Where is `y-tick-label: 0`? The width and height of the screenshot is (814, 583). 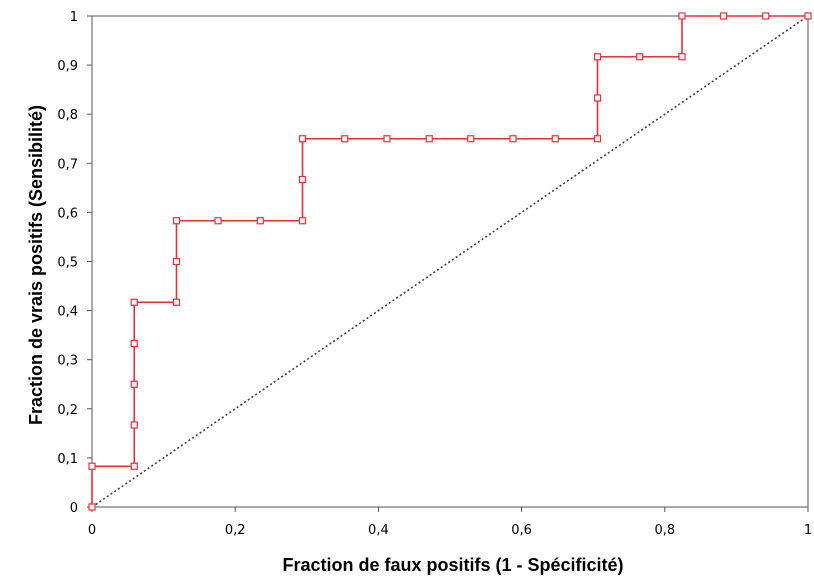
y-tick-label: 0 is located at coordinates (74, 508).